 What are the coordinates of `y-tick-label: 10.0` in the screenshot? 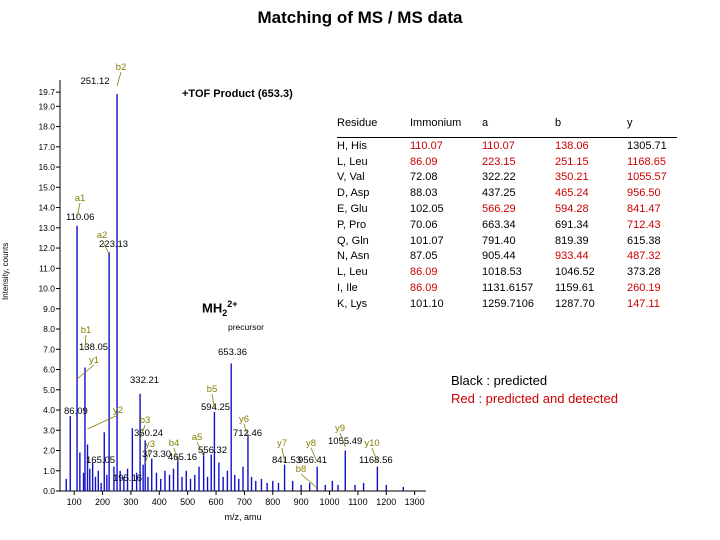 It's located at (46, 289).